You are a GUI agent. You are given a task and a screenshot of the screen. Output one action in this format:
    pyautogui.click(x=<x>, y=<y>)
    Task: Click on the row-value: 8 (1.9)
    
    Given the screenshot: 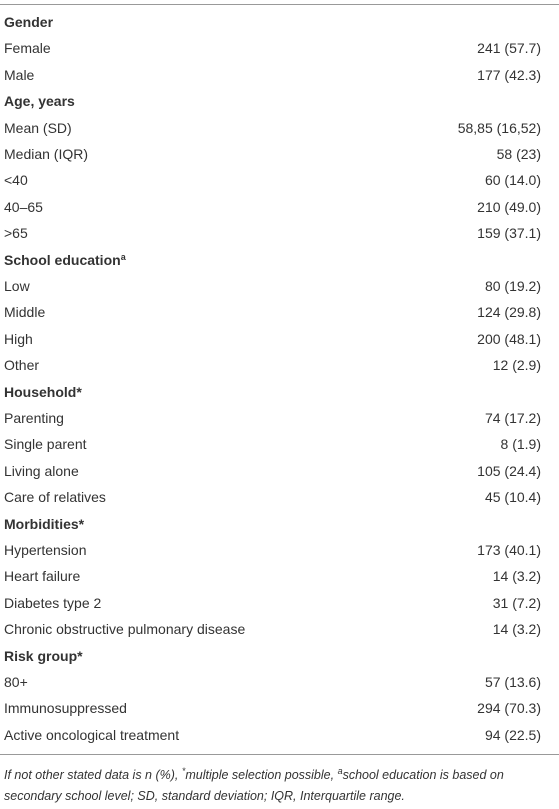 What is the action you would take?
    pyautogui.click(x=520, y=444)
    